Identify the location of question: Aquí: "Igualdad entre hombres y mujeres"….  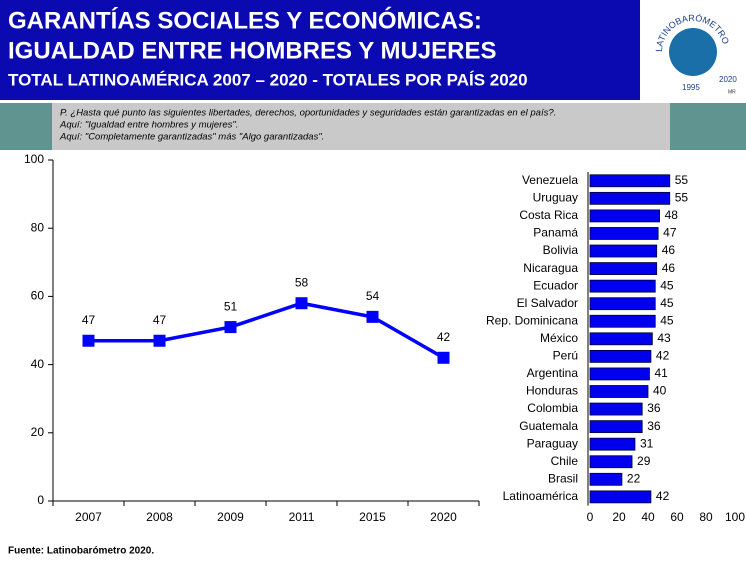
(148, 125).